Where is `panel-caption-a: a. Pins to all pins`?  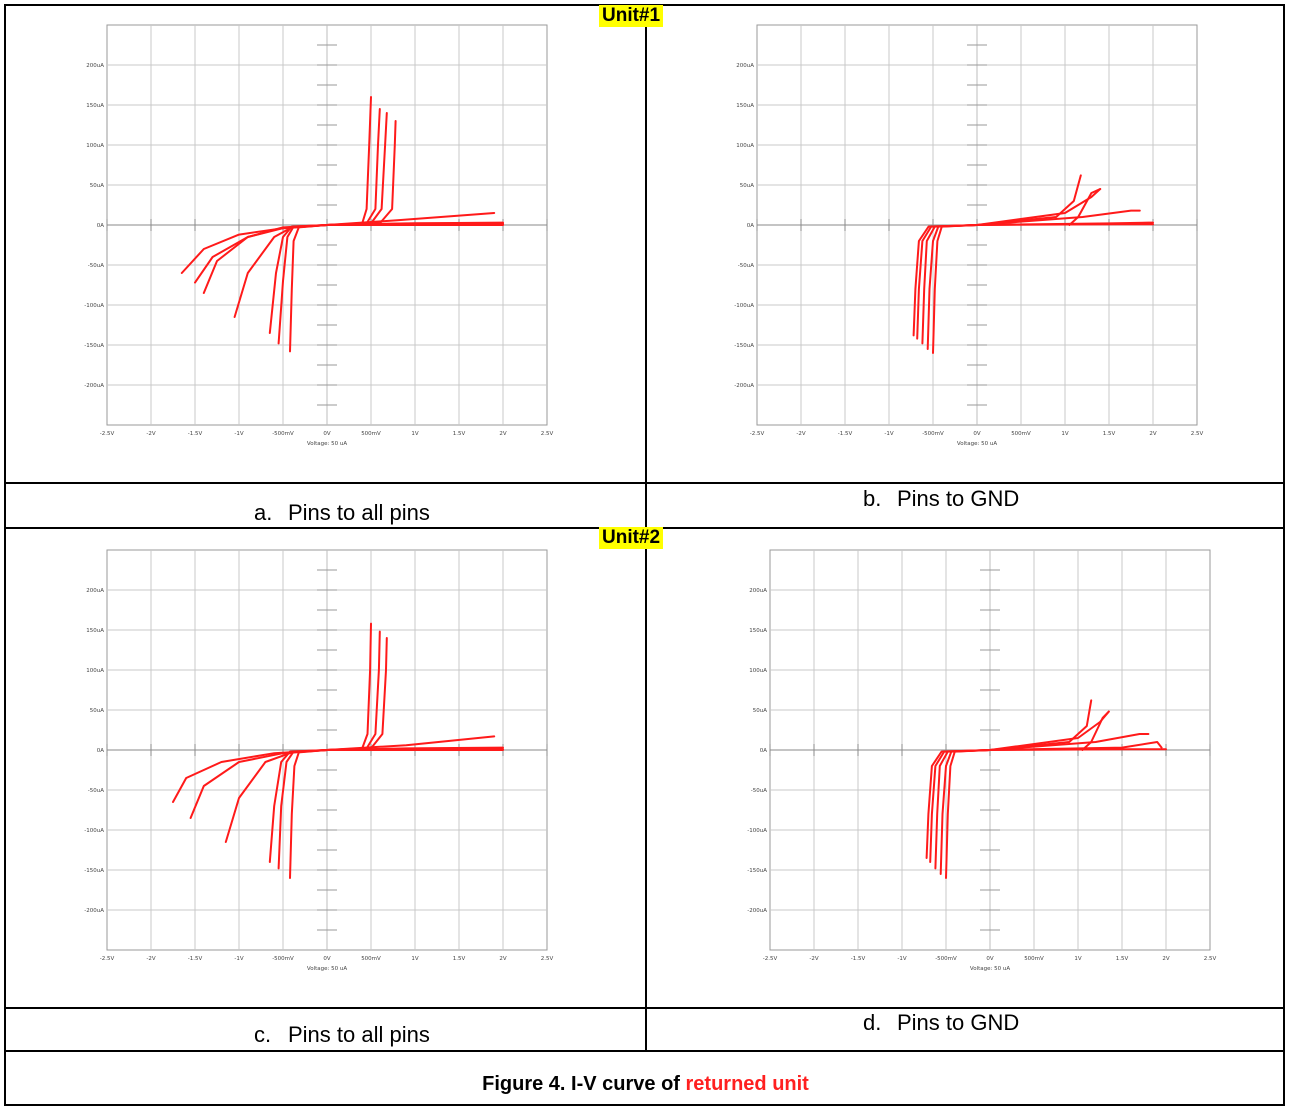 panel-caption-a: a. Pins to all pins is located at coordinates (342, 513).